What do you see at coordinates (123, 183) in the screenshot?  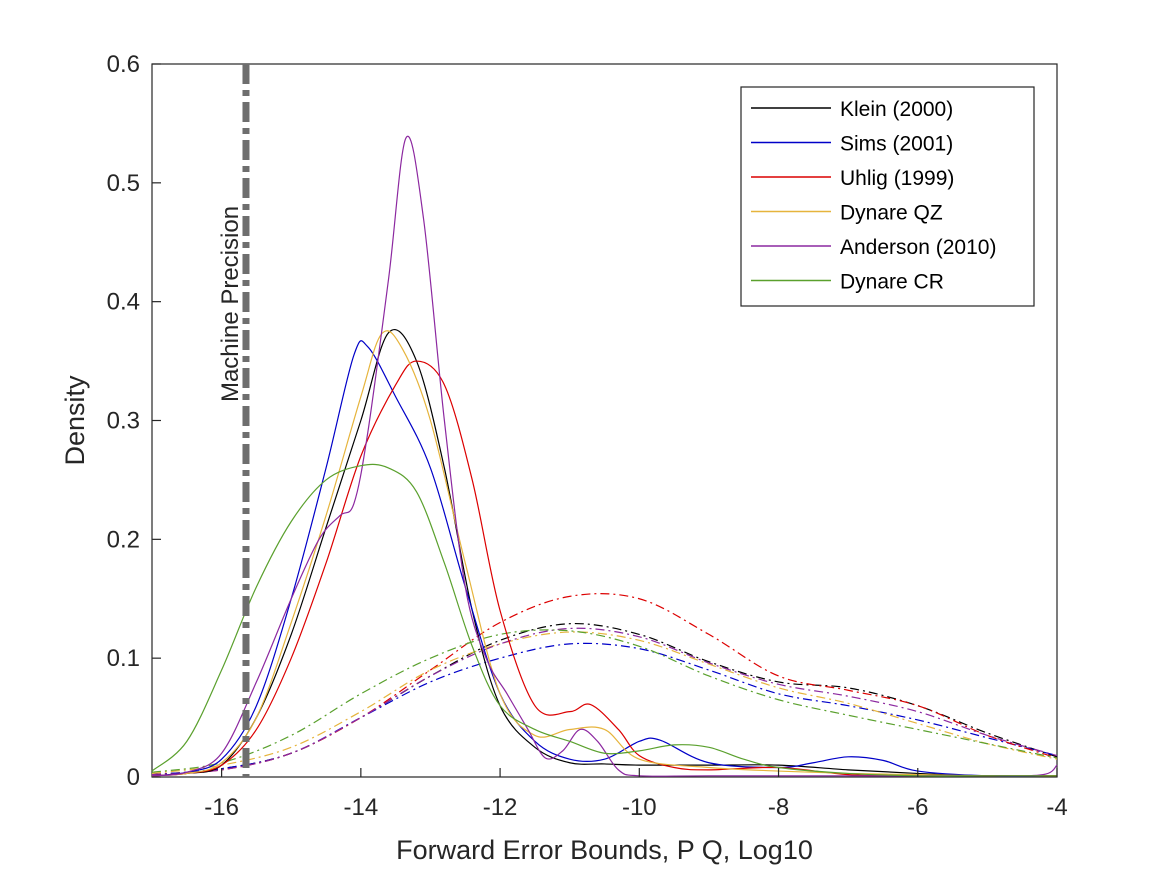 I see `y-tick-label: 0.5` at bounding box center [123, 183].